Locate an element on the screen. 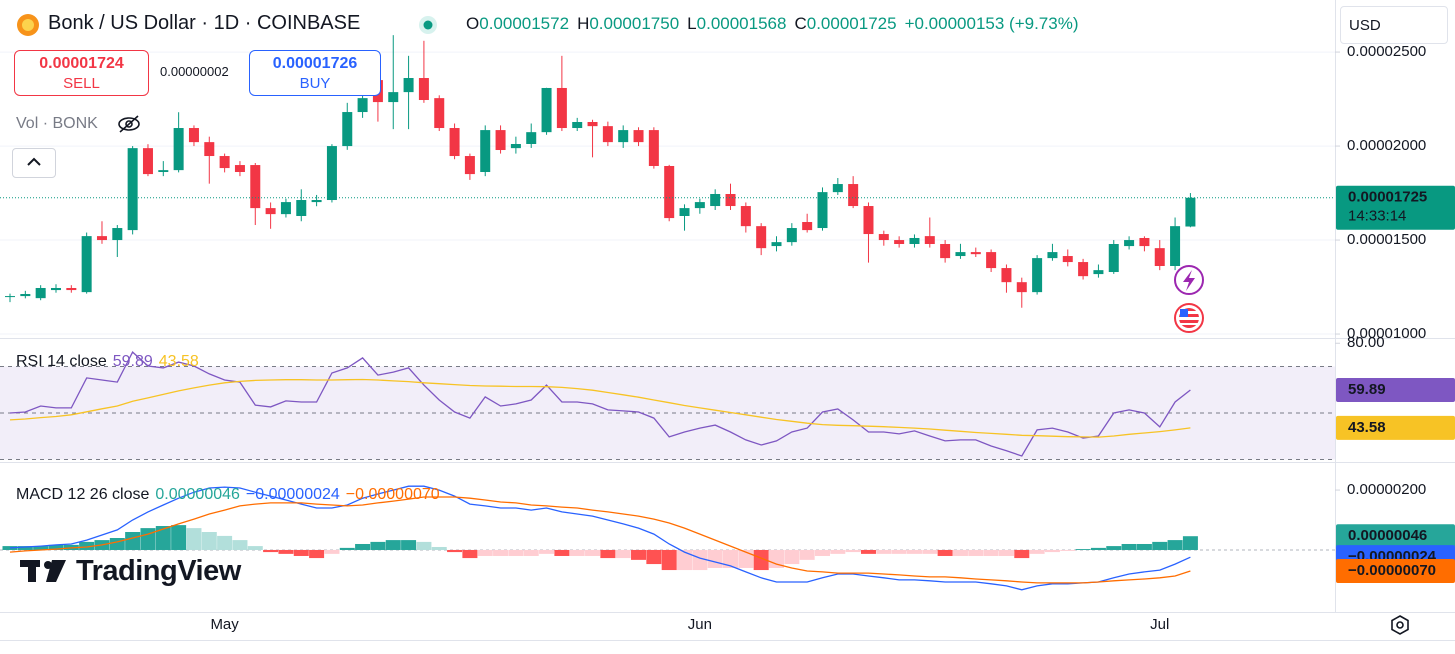 This screenshot has height=654, width=1455. buy-button: 0.00001726 BUY is located at coordinates (315, 73).